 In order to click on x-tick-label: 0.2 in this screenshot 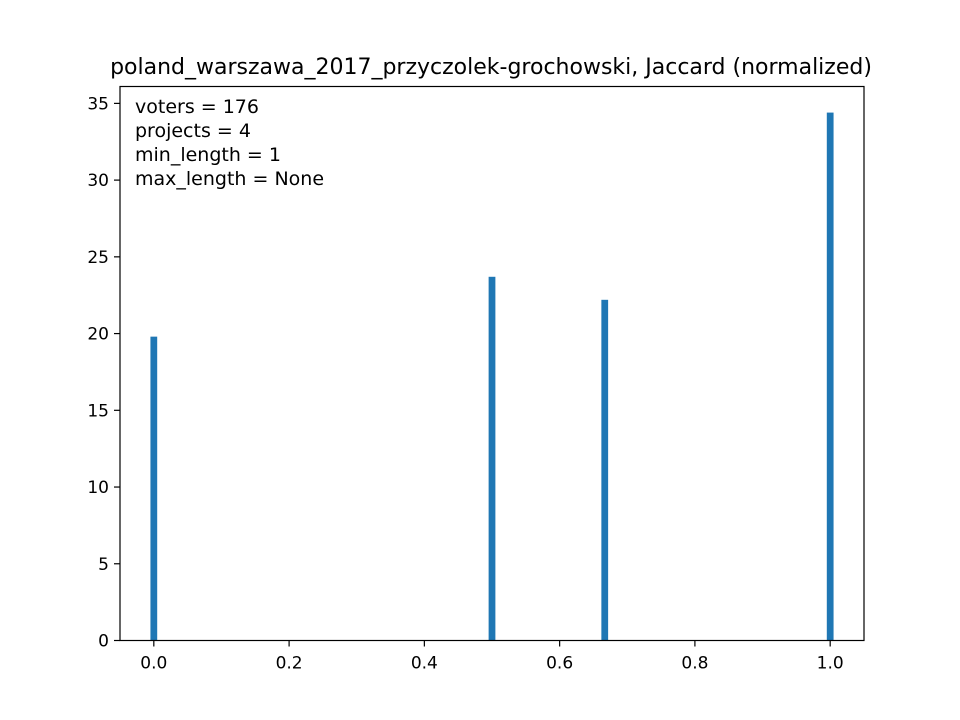, I will do `click(289, 664)`.